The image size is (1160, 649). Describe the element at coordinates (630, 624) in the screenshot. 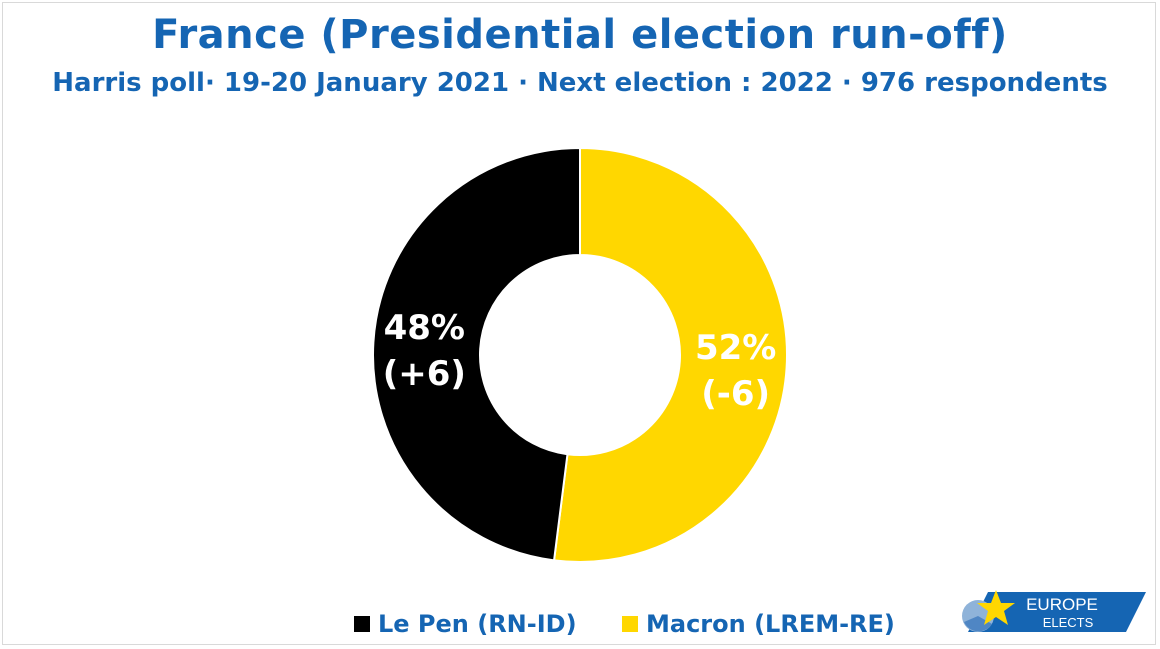

I see `legend-swatch-macron` at that location.